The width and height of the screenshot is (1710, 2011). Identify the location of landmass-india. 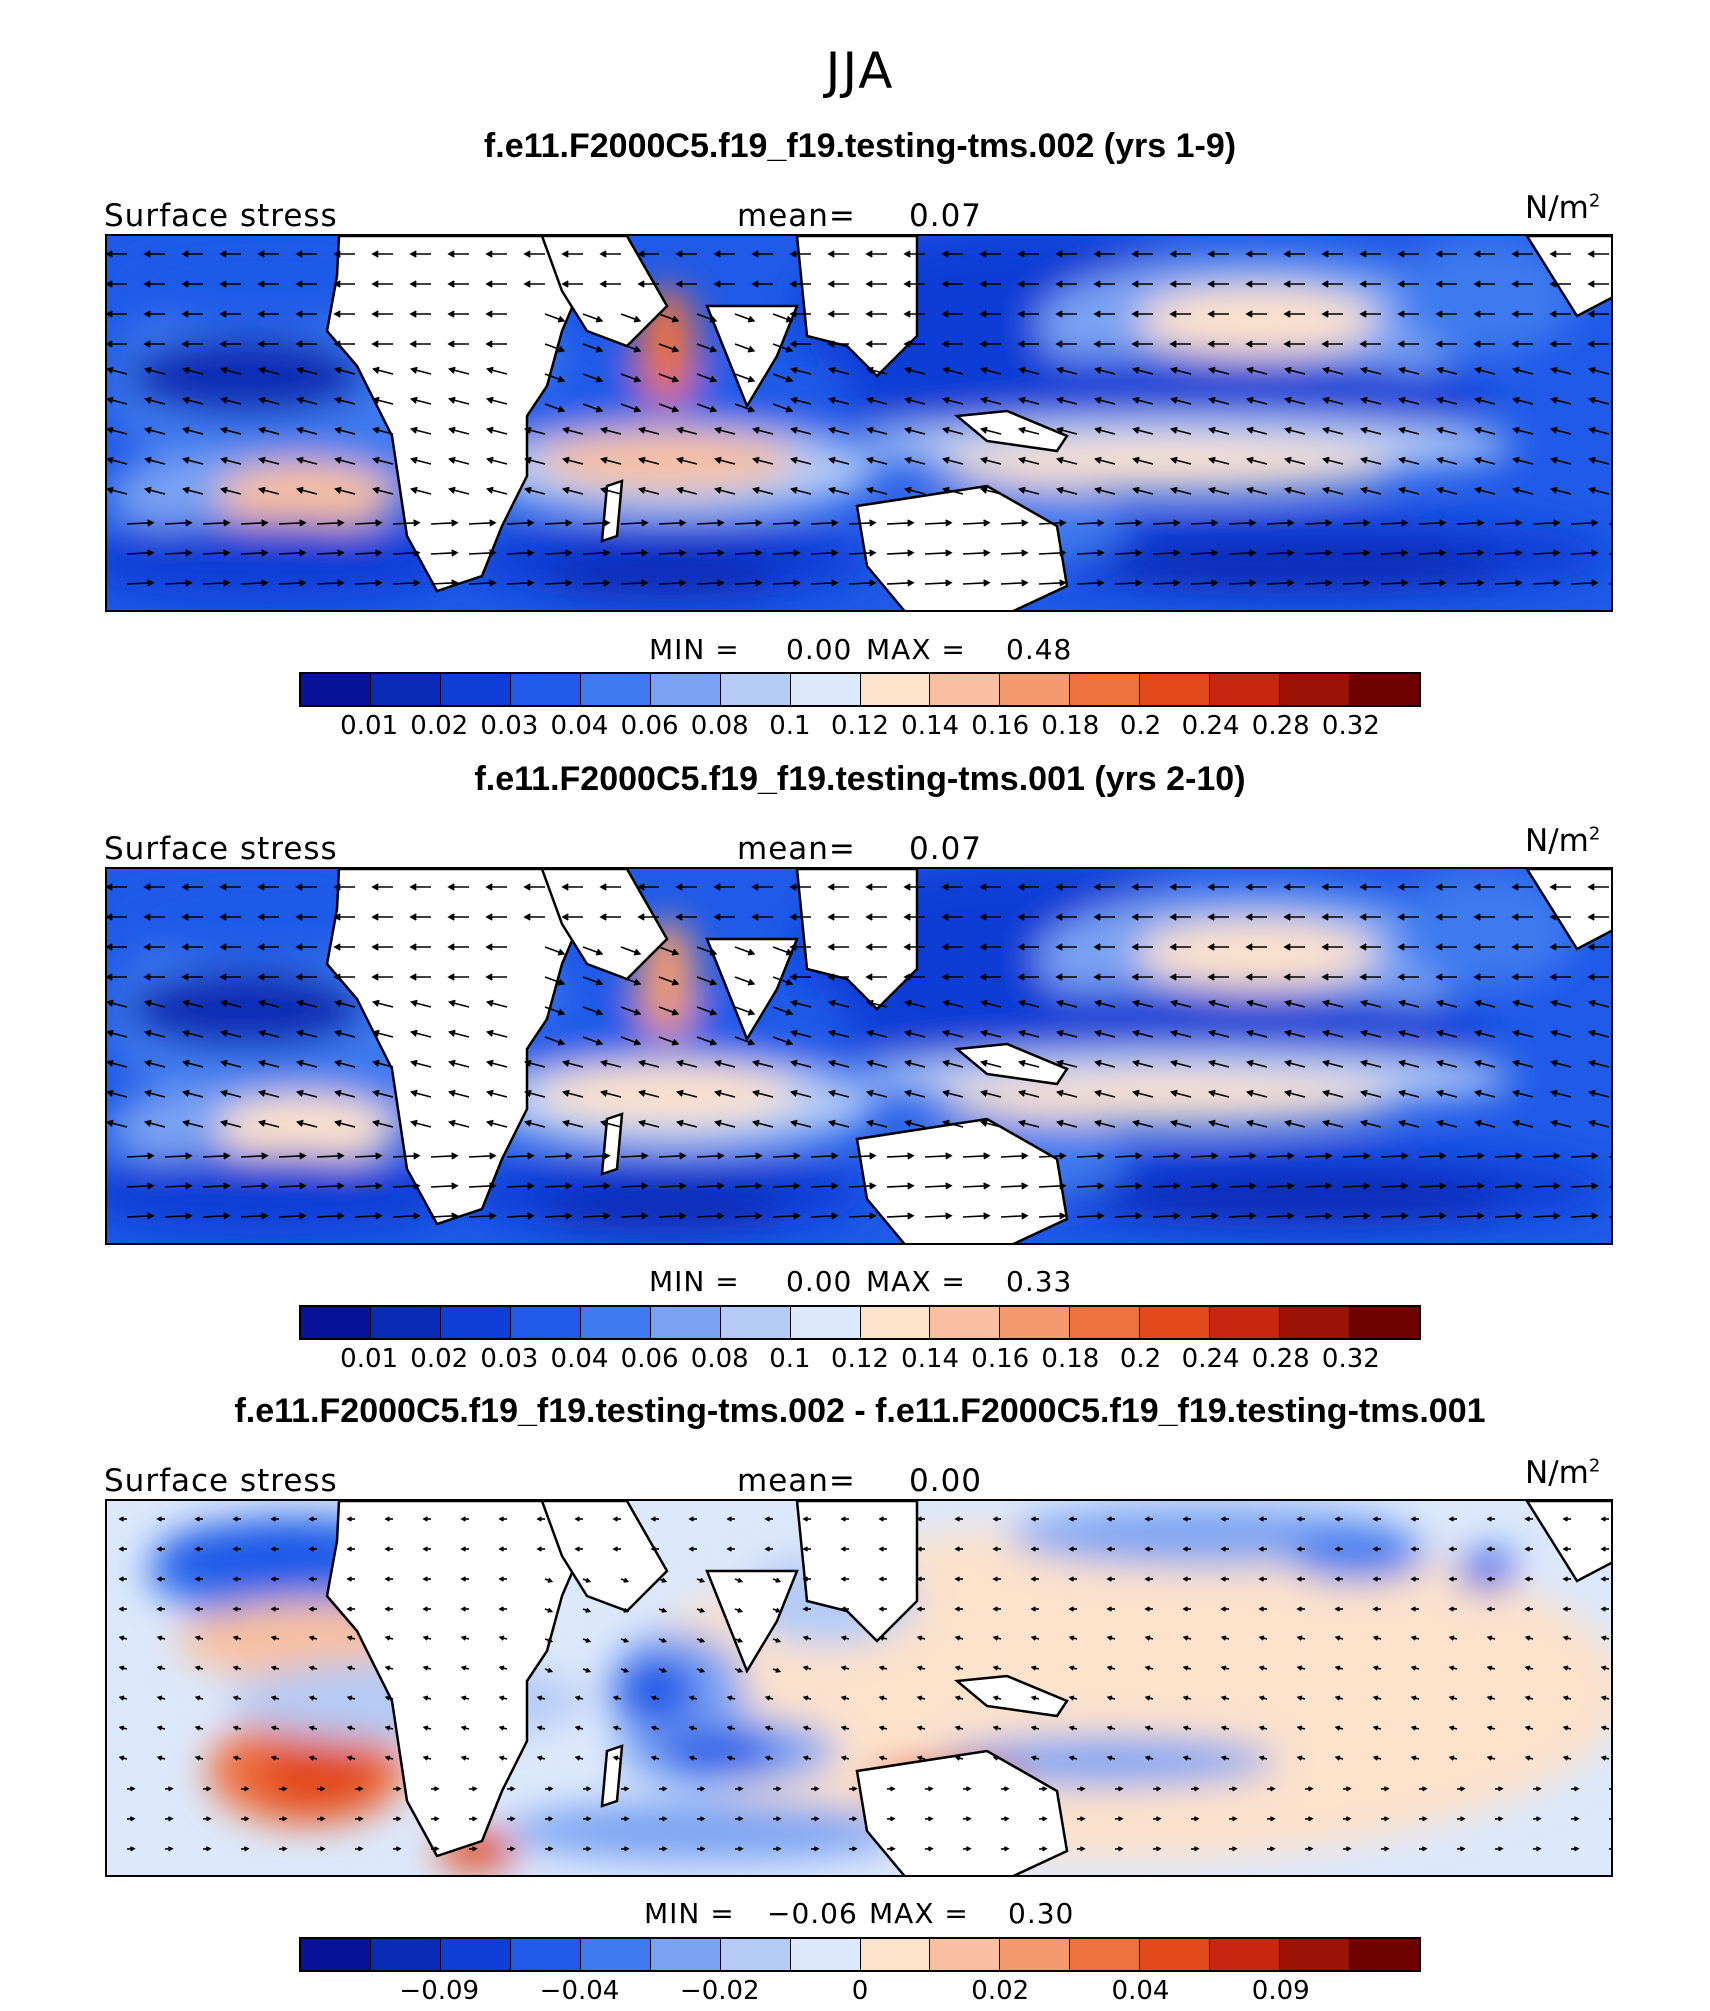
(752, 1621).